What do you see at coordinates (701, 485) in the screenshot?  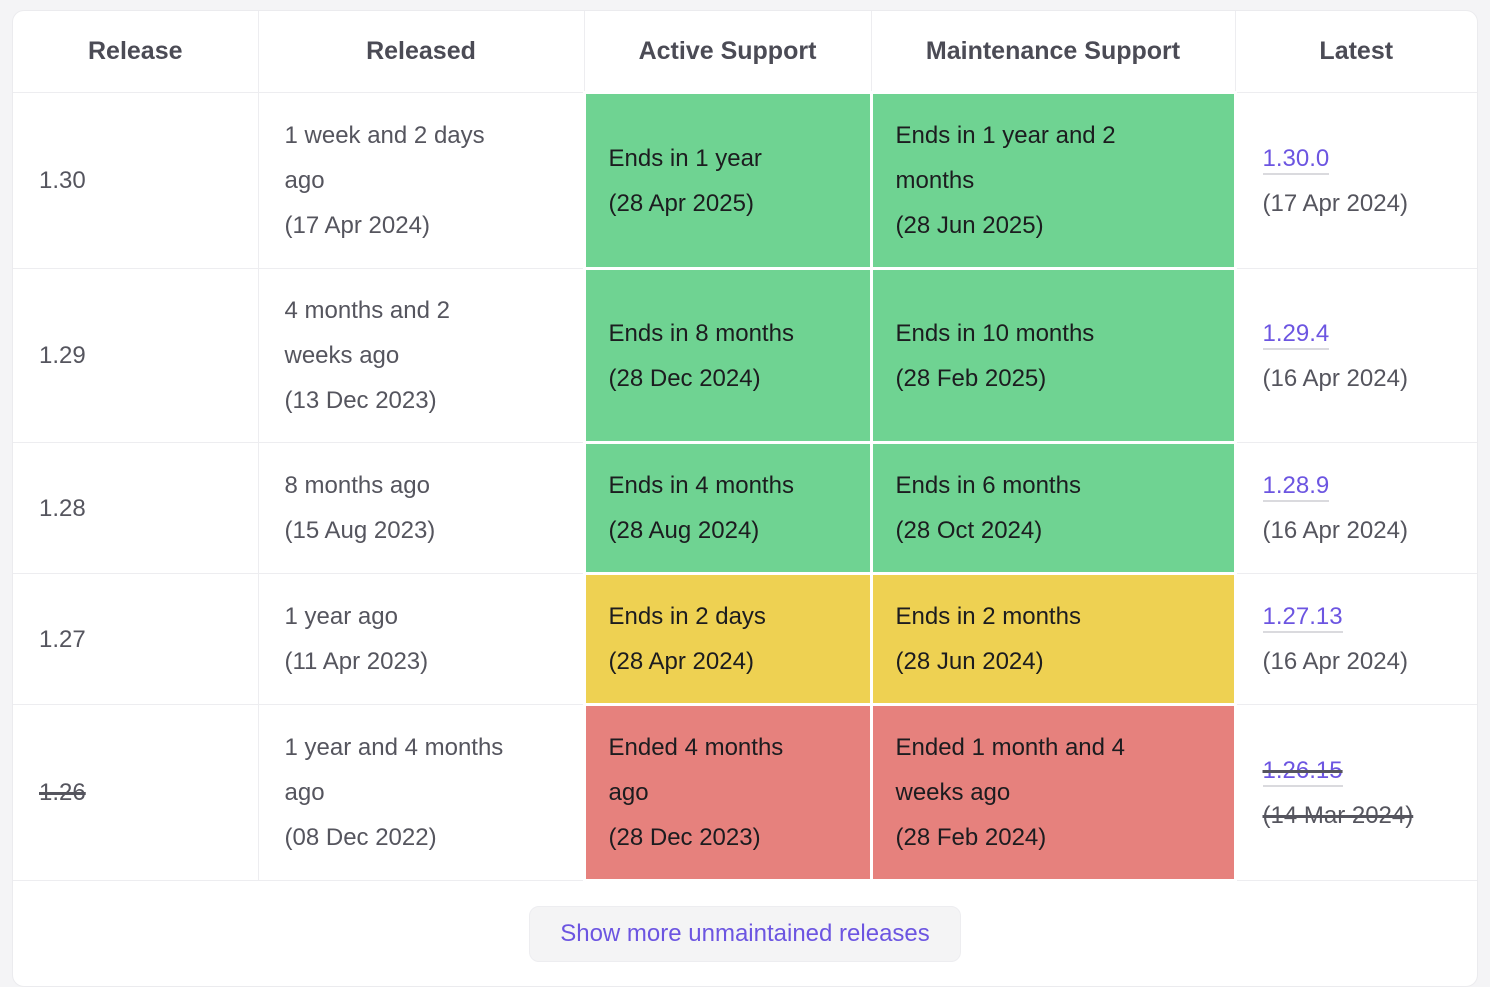 I see `active-support-label: Ends in 4 months` at bounding box center [701, 485].